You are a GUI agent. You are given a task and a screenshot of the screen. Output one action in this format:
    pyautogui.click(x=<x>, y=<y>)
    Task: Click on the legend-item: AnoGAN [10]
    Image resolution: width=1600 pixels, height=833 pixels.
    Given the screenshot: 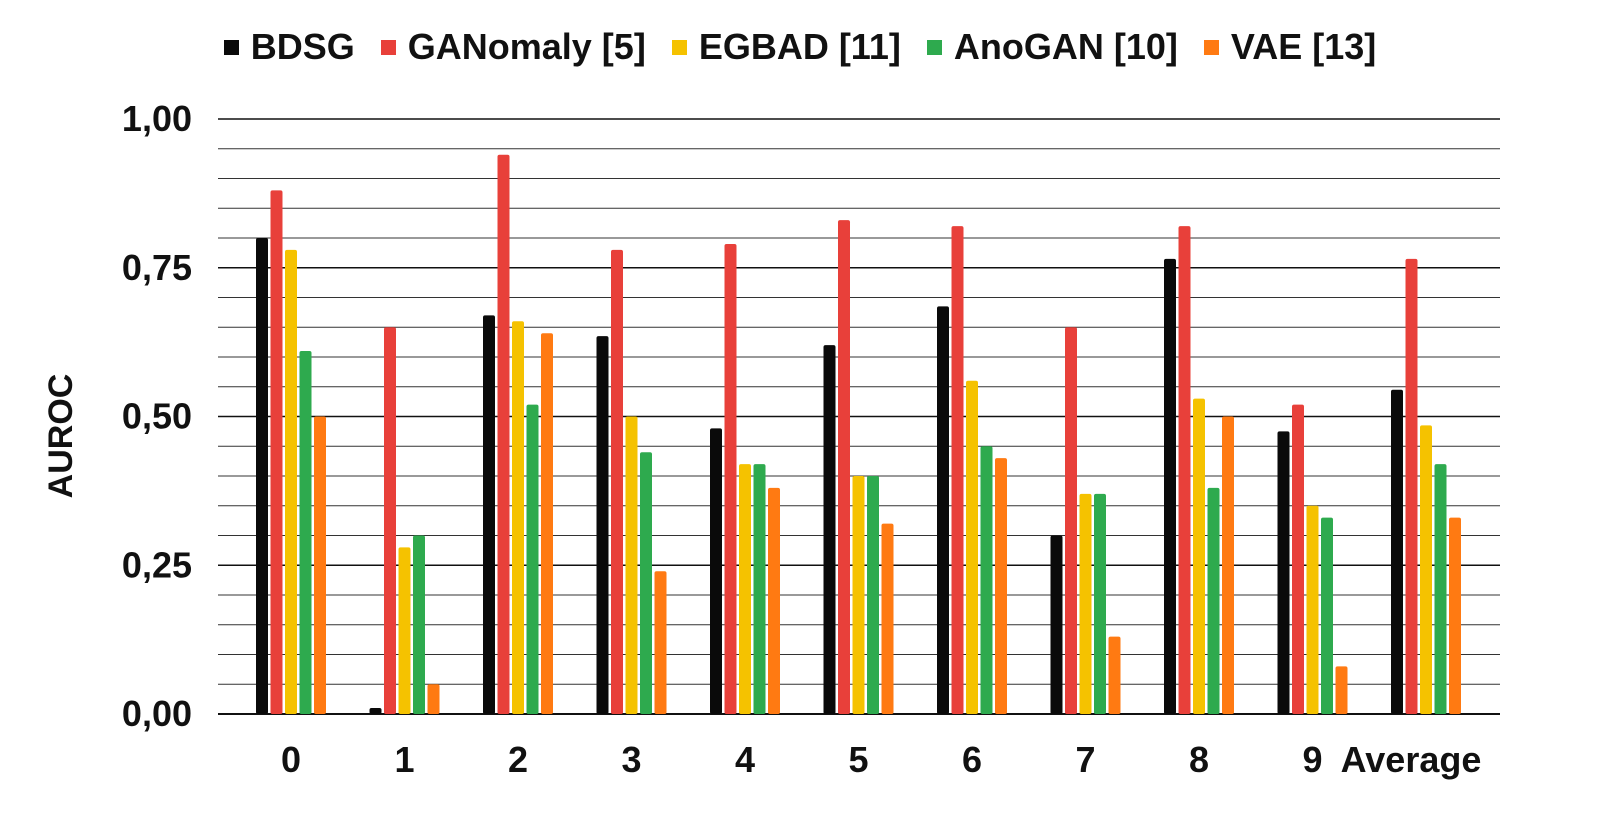 What is the action you would take?
    pyautogui.click(x=1052, y=47)
    